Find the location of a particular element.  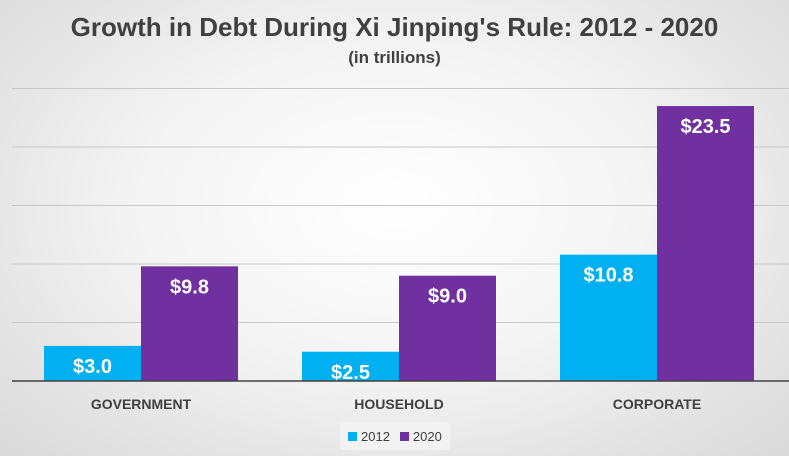

bar-corporate-2020 is located at coordinates (705, 244).